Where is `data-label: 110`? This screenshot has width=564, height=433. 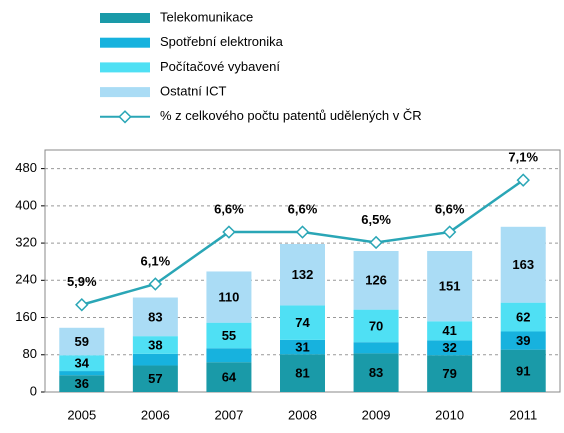 data-label: 110 is located at coordinates (228, 296).